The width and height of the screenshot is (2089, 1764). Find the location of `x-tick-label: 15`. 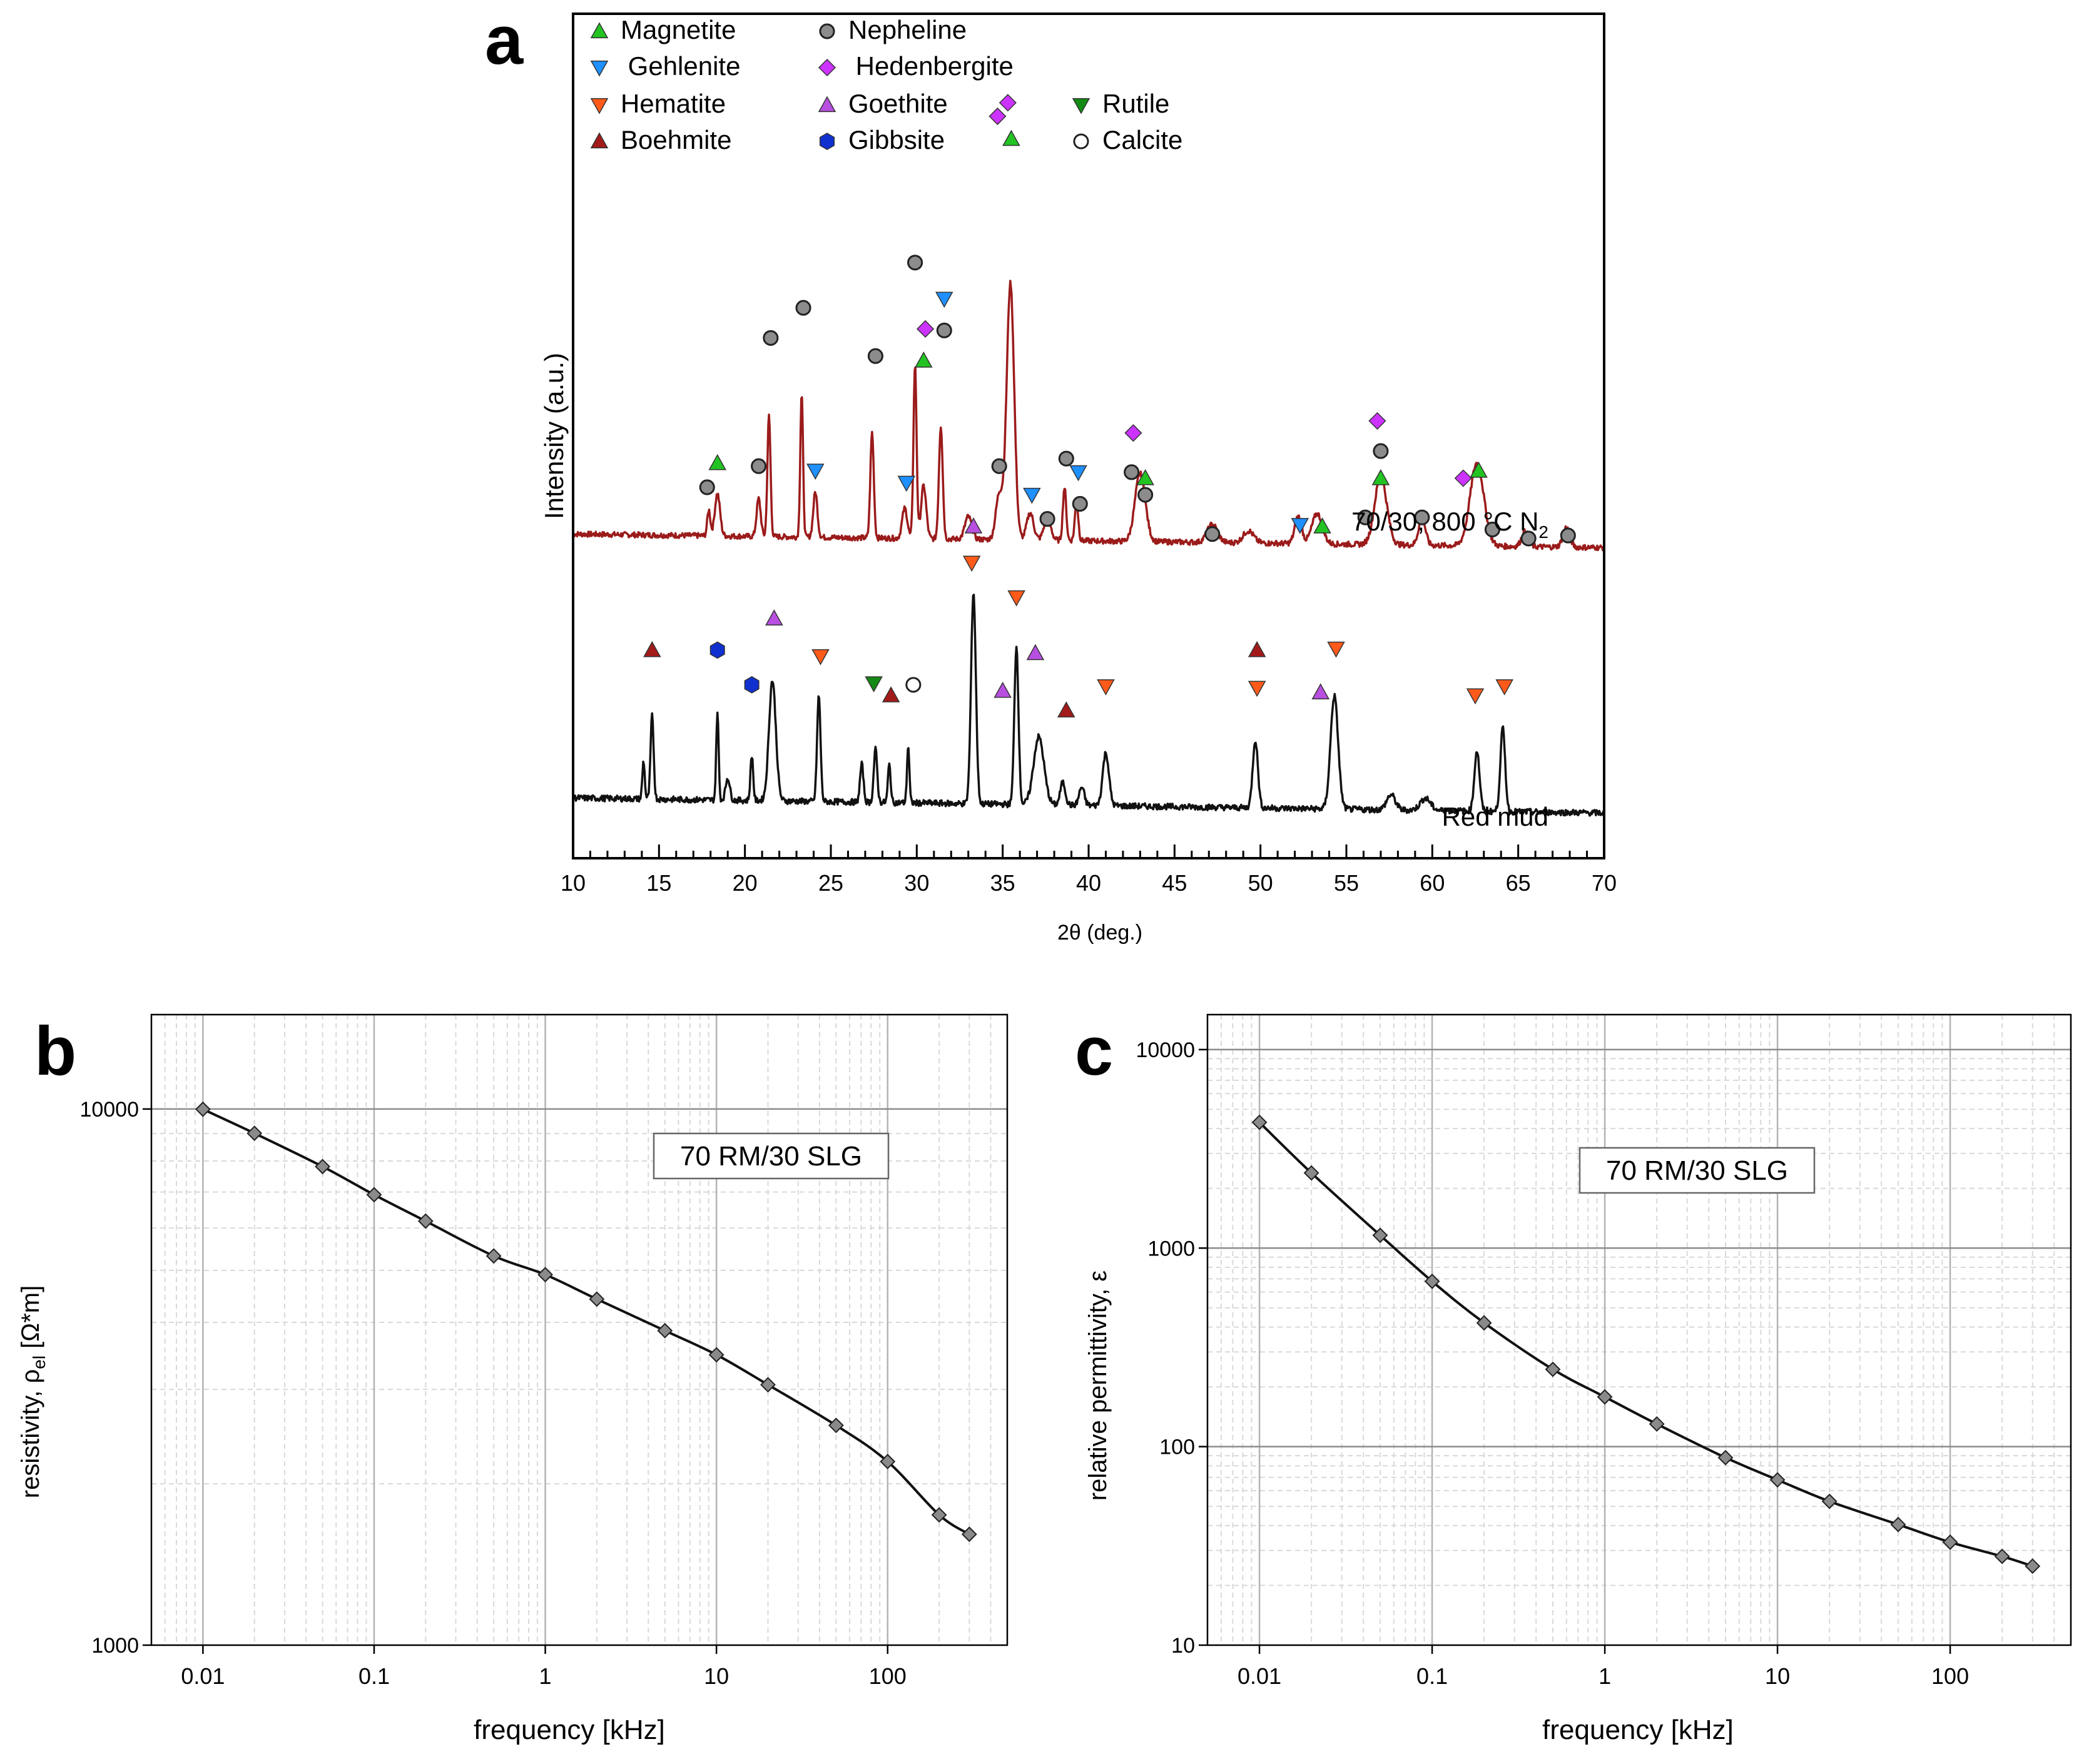

x-tick-label: 15 is located at coordinates (659, 883).